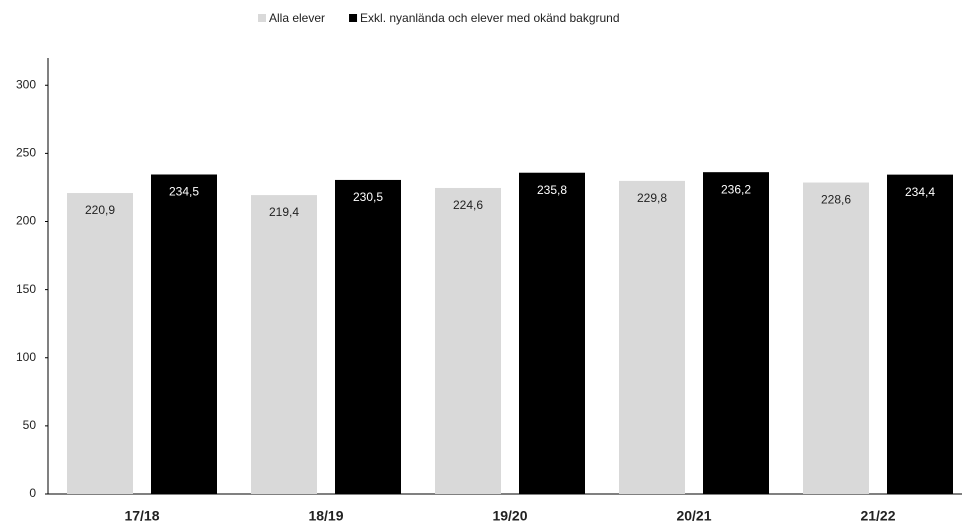  I want to click on value-label: 234,5, so click(184, 192).